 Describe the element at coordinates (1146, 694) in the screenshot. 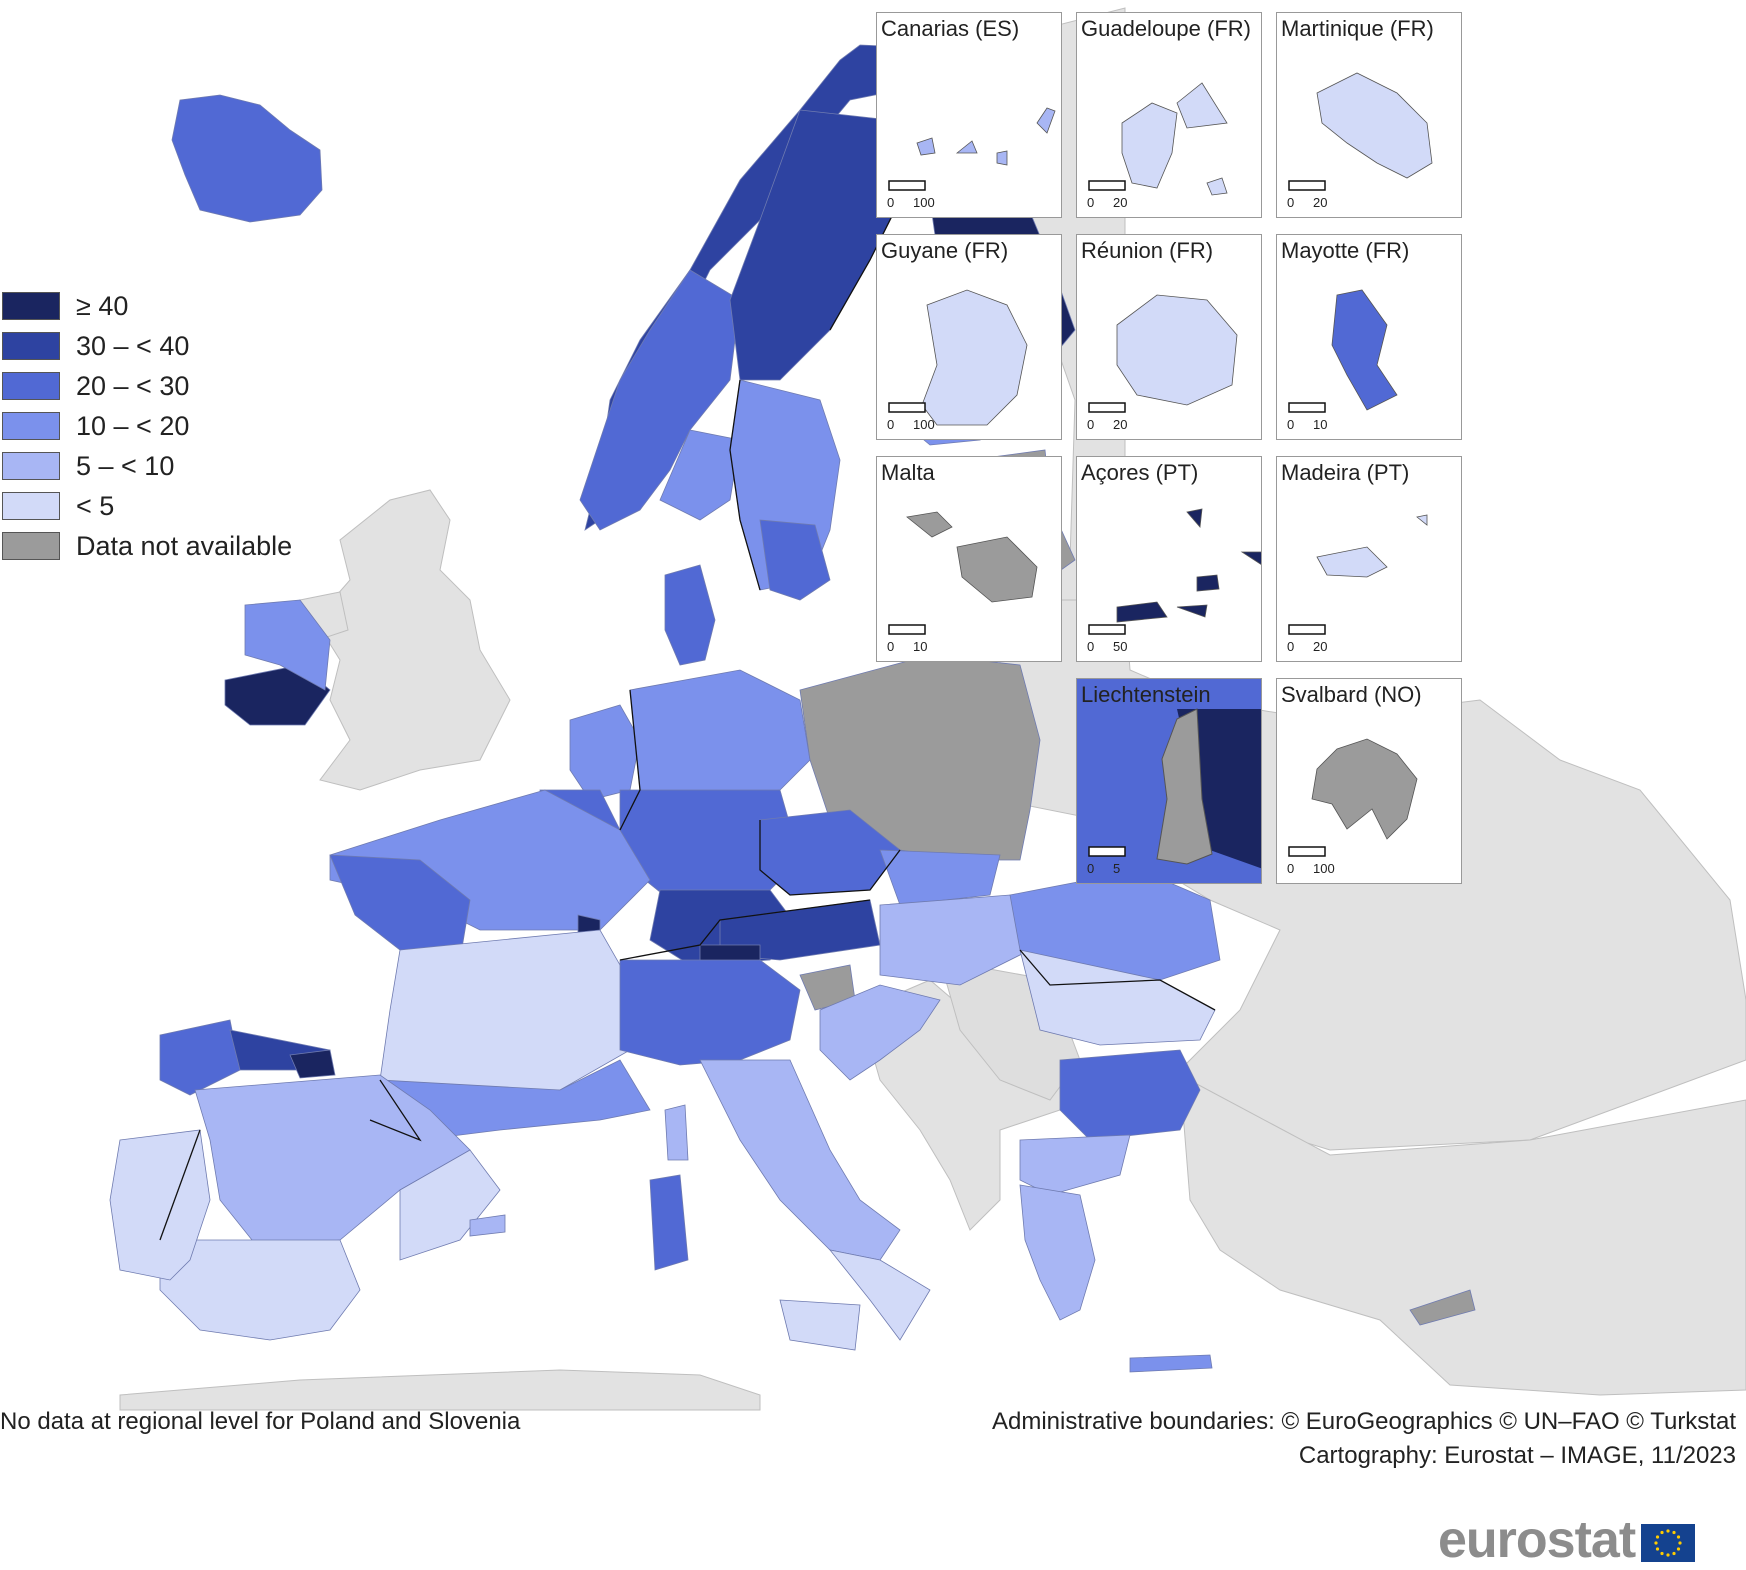

I see `inset-title: Liechtenstein` at that location.